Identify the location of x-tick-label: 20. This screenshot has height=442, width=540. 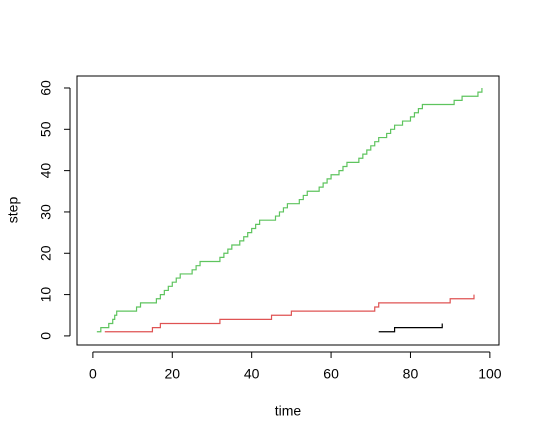
(172, 374).